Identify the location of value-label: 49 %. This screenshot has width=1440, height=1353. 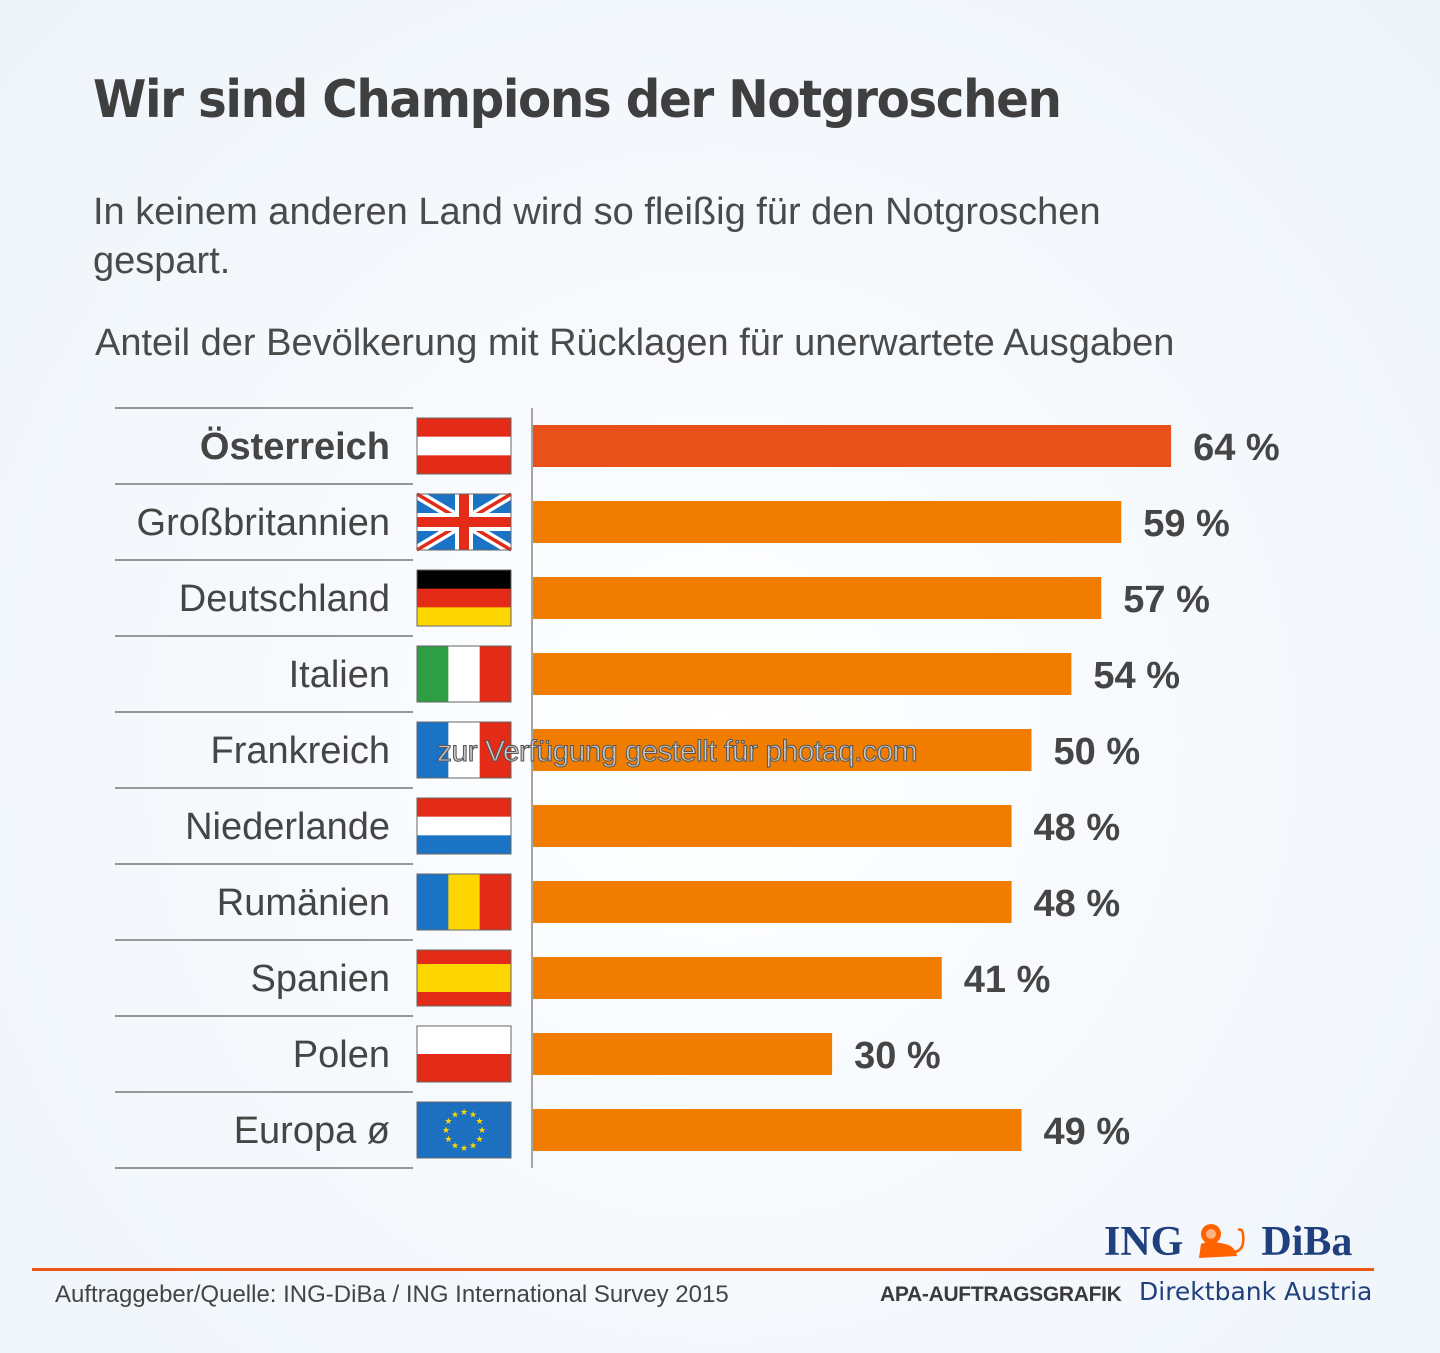
(1087, 1132).